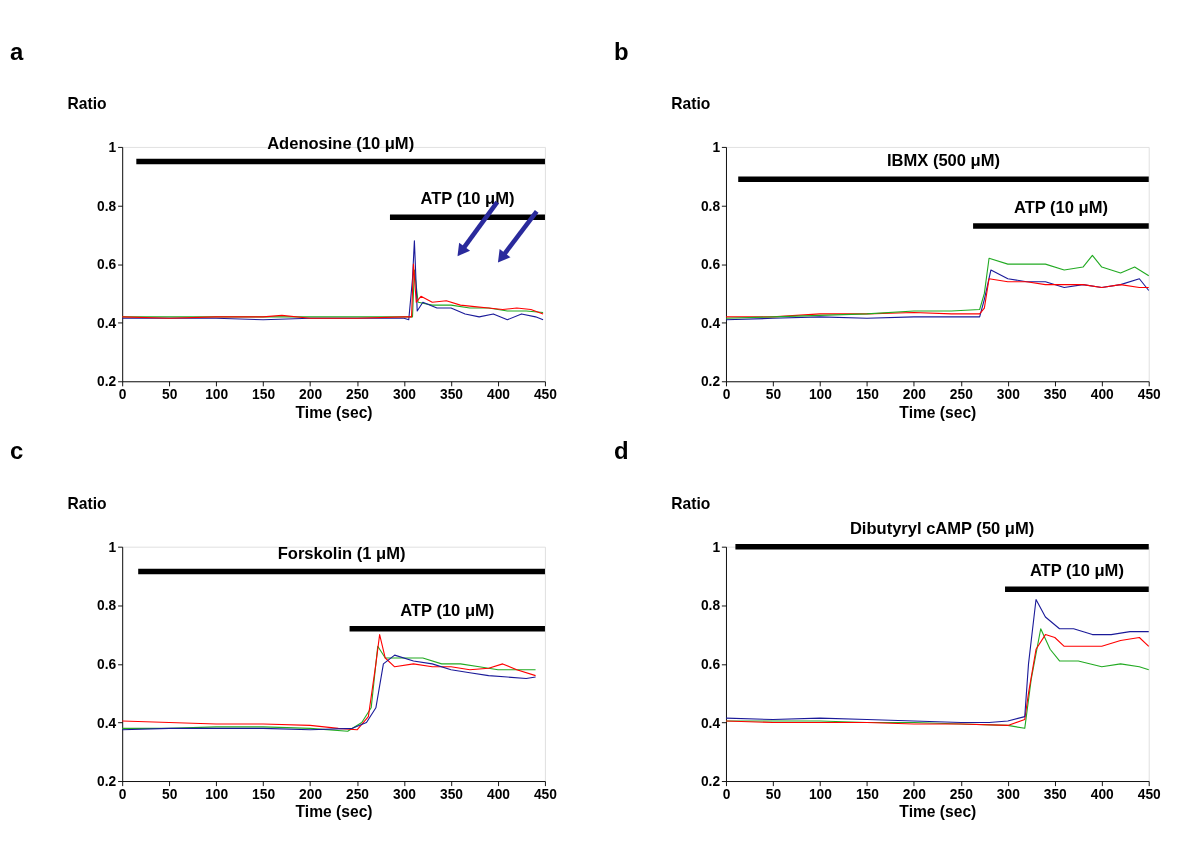 The image size is (1180, 865). I want to click on series-label: Adenosine (10 μM), so click(341, 143).